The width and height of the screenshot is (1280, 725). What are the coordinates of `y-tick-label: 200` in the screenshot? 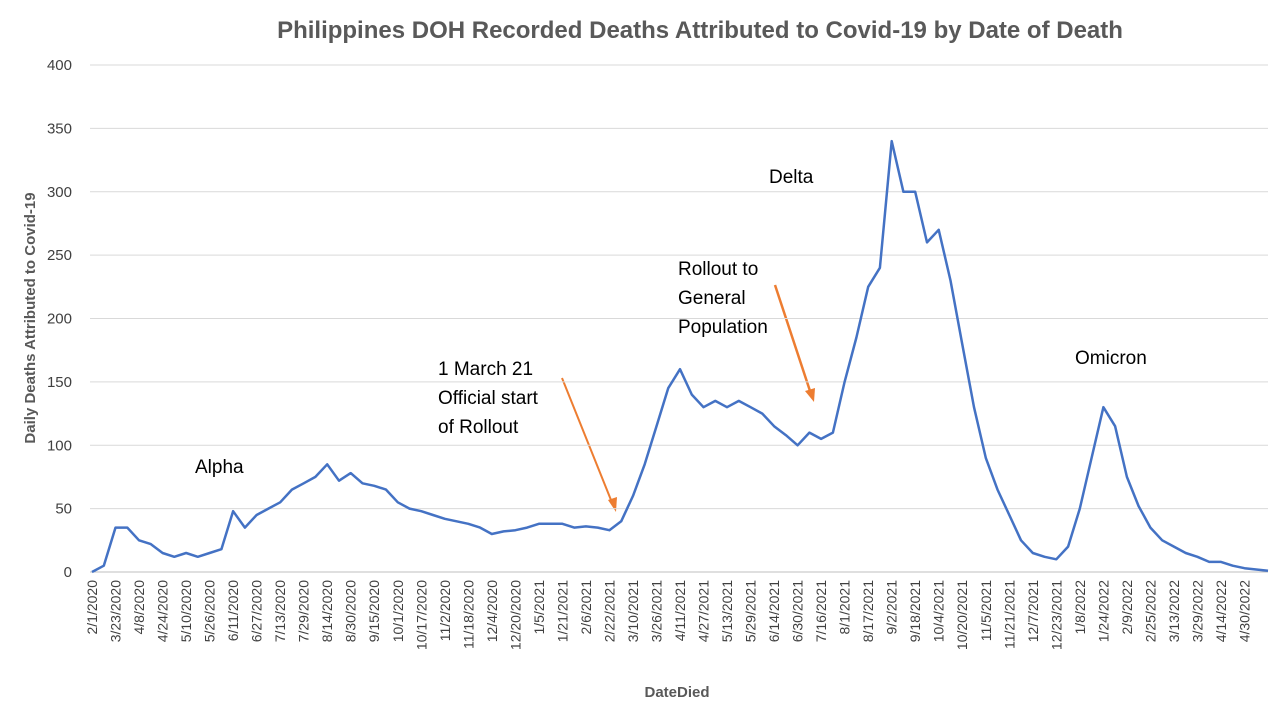 It's located at (59, 319).